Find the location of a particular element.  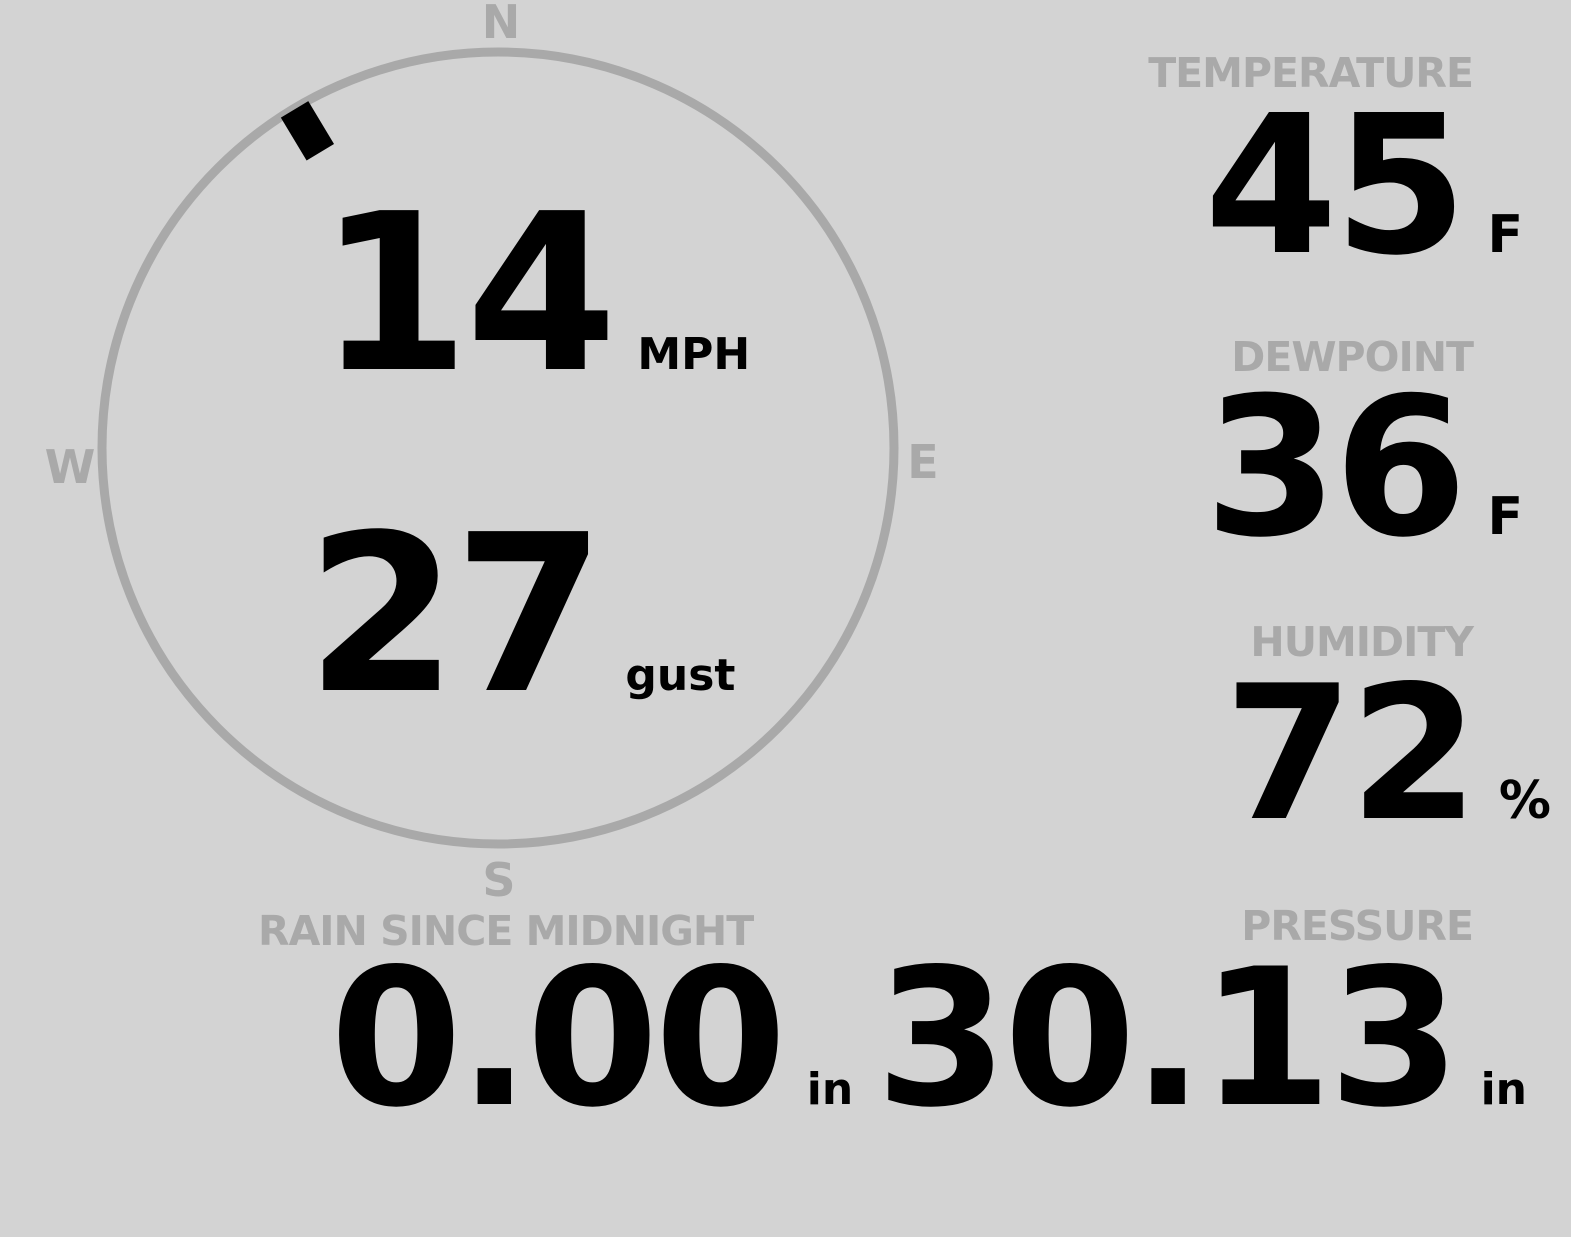

rain-value: 0.00 is located at coordinates (558, 1038).